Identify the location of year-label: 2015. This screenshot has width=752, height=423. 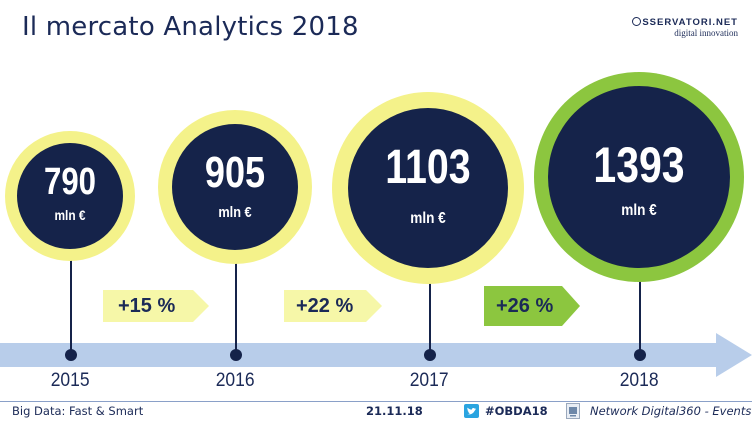
(70, 380).